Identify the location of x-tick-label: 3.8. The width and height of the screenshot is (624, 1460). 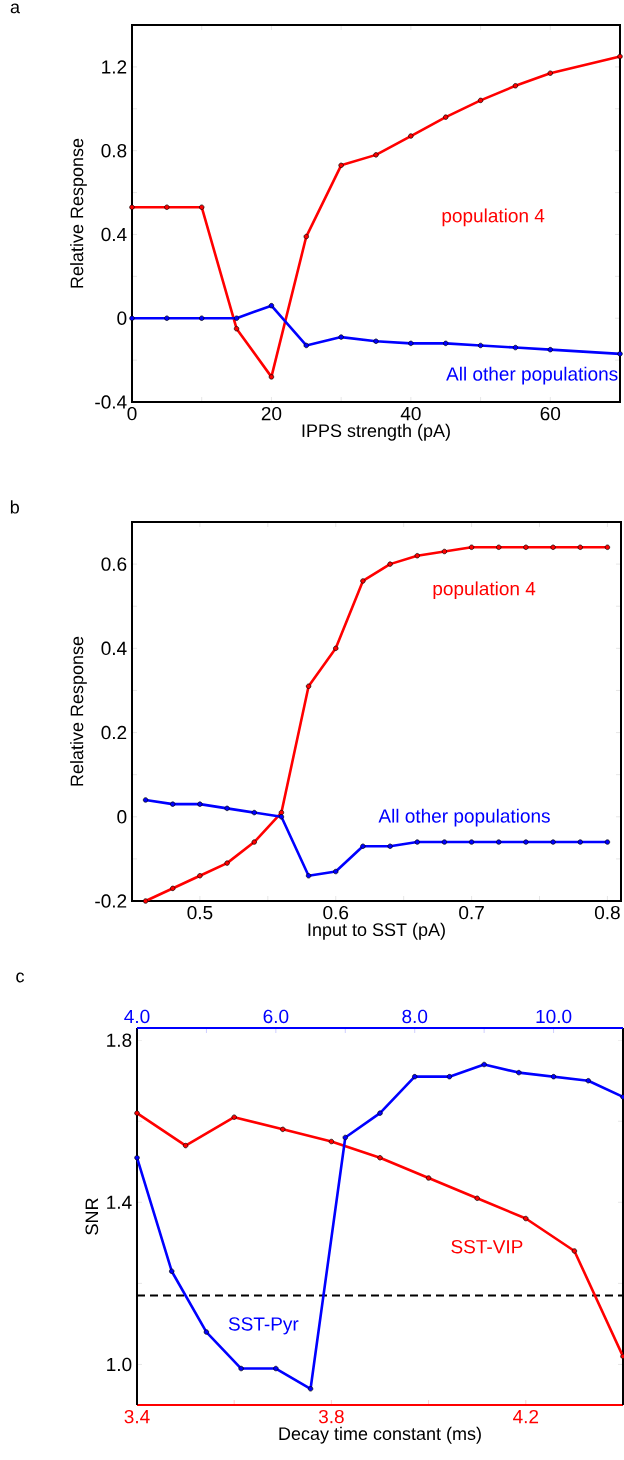
(331, 1416).